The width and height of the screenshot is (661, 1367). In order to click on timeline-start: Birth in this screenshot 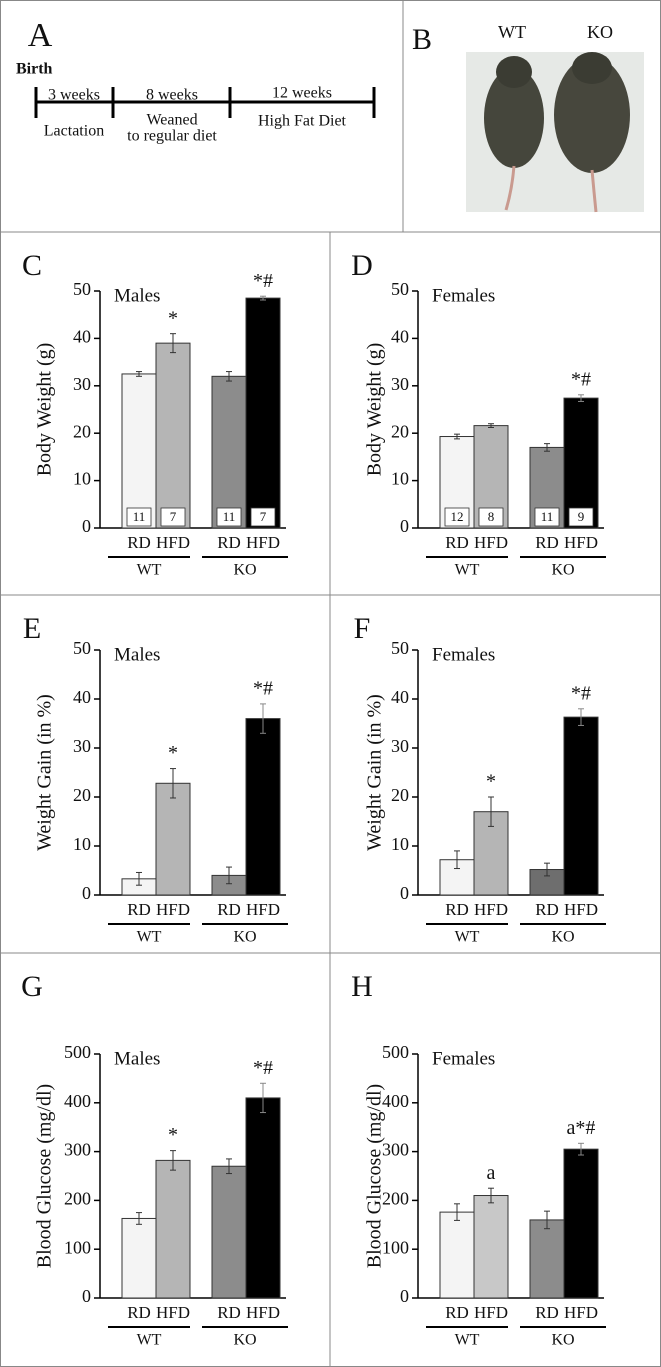, I will do `click(34, 69)`.